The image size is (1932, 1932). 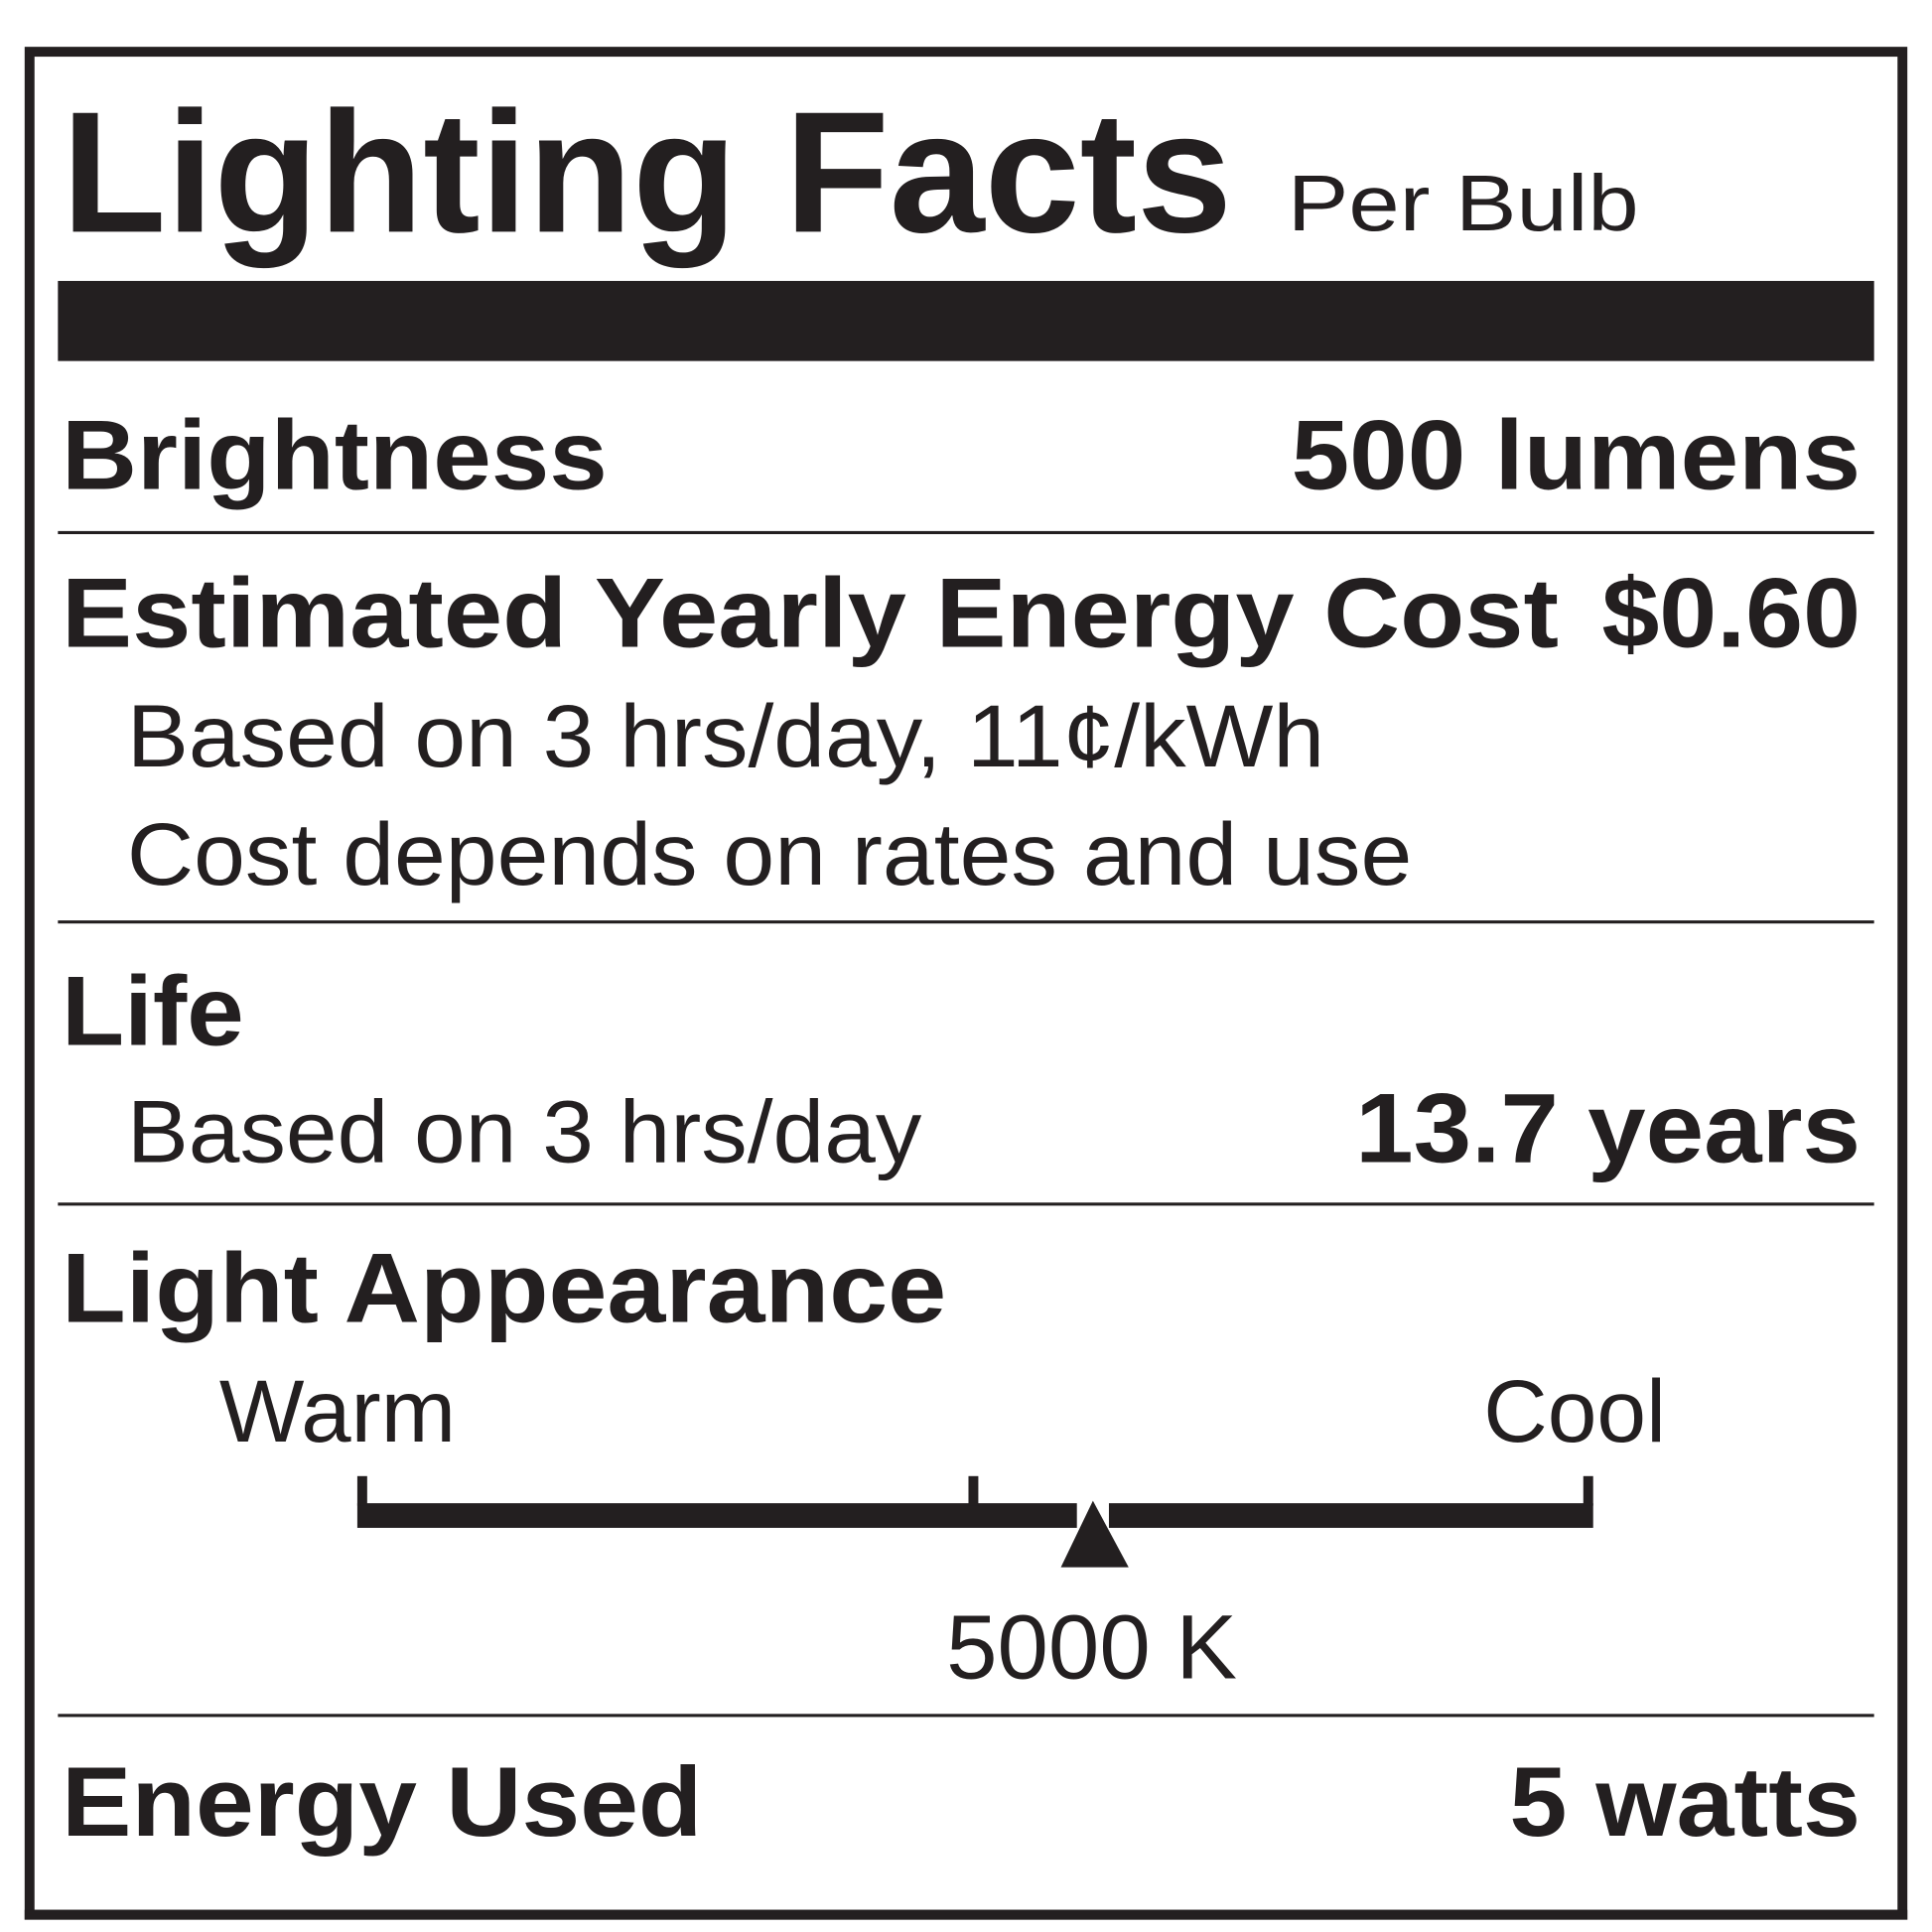 I want to click on light-appearance-label: Light Appearance, so click(x=504, y=1289).